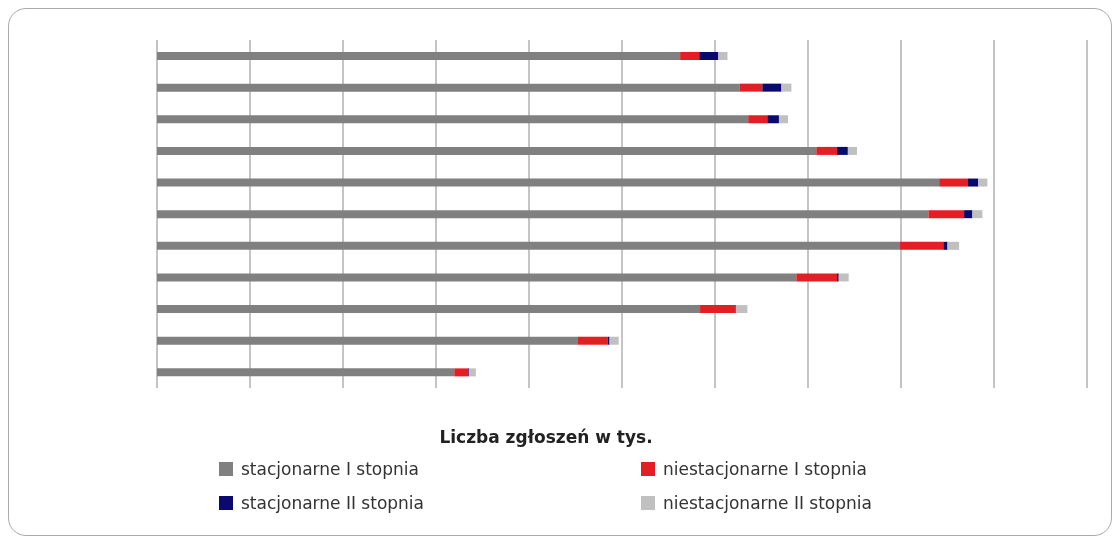 The image size is (1120, 544). I want to click on legend-label: niestacjonarne I stopnia, so click(765, 469).